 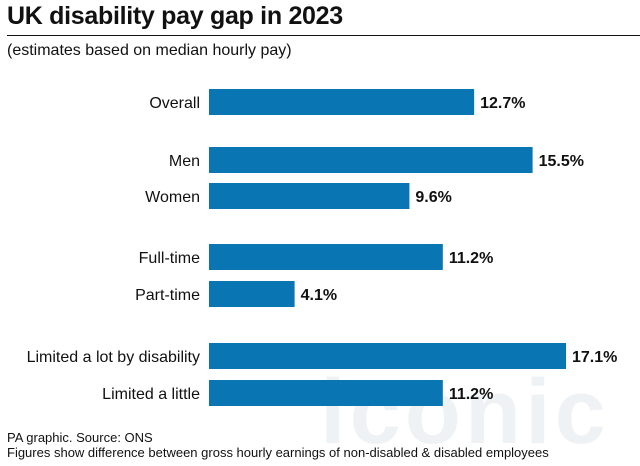 I want to click on title-divider, so click(x=323, y=35).